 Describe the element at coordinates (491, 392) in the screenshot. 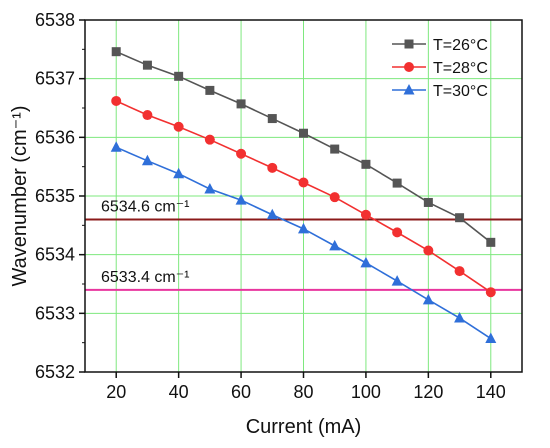

I see `x-tick-label: 140` at that location.